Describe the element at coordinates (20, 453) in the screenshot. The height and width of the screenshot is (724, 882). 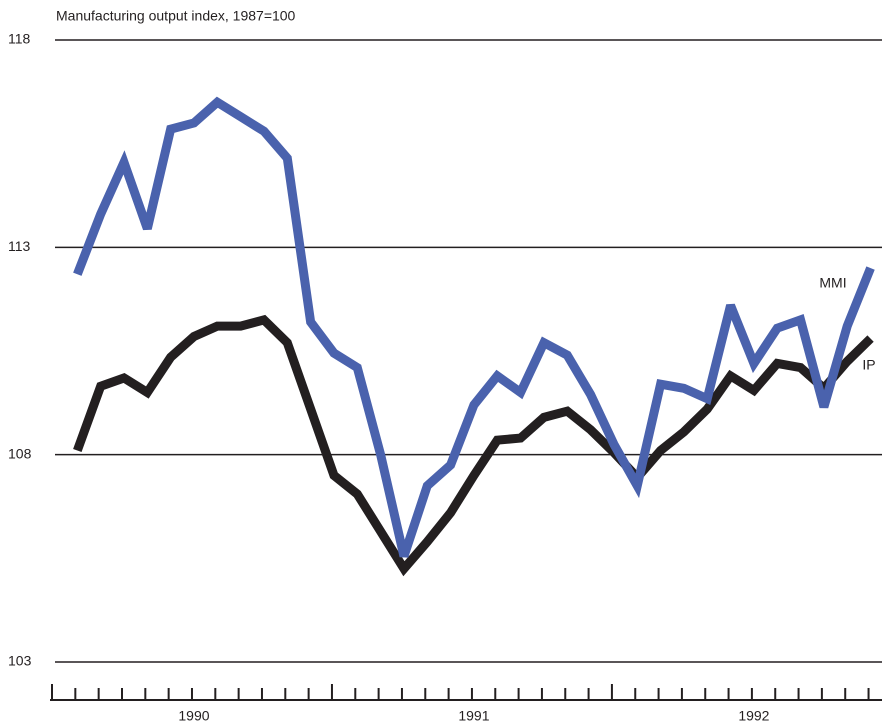
I see `y-tick-label: 108` at that location.